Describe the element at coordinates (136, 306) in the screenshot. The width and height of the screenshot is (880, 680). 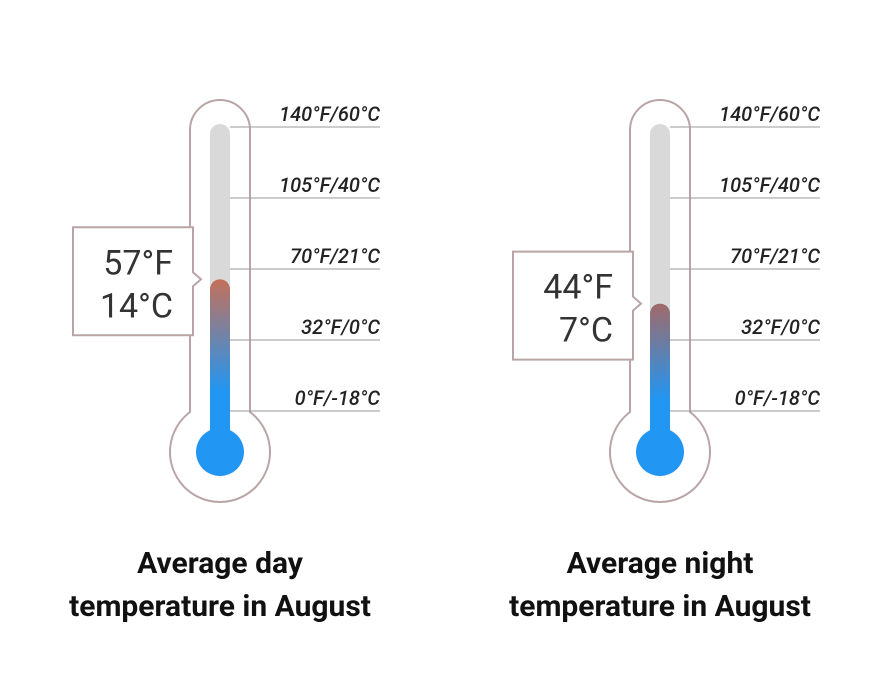
I see `value-label-c: 14°C` at that location.